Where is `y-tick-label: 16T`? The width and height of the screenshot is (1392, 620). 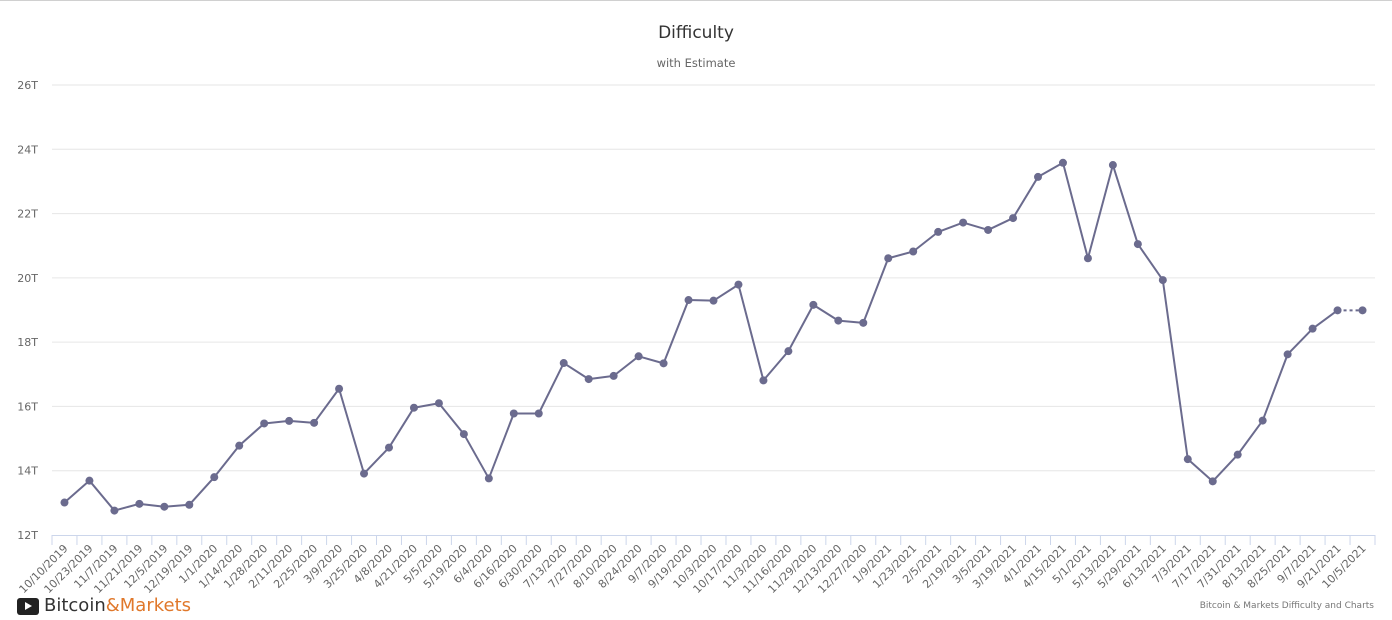 y-tick-label: 16T is located at coordinates (27, 406).